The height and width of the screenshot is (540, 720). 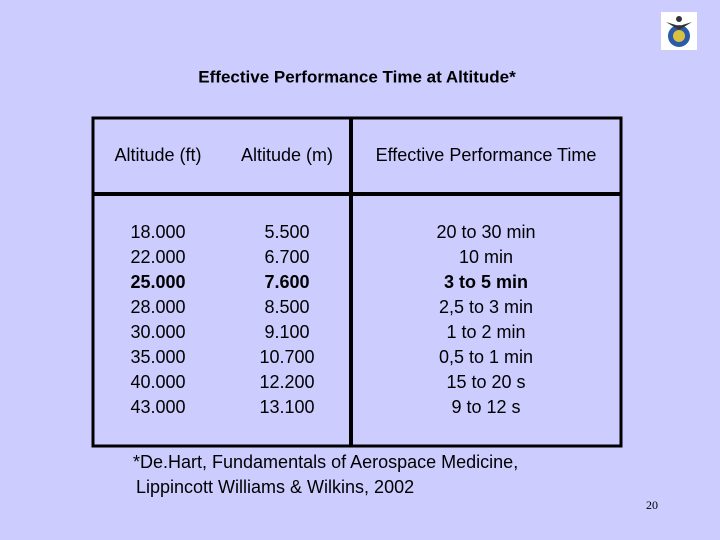 What do you see at coordinates (286, 407) in the screenshot?
I see `table-cell: 13.100` at bounding box center [286, 407].